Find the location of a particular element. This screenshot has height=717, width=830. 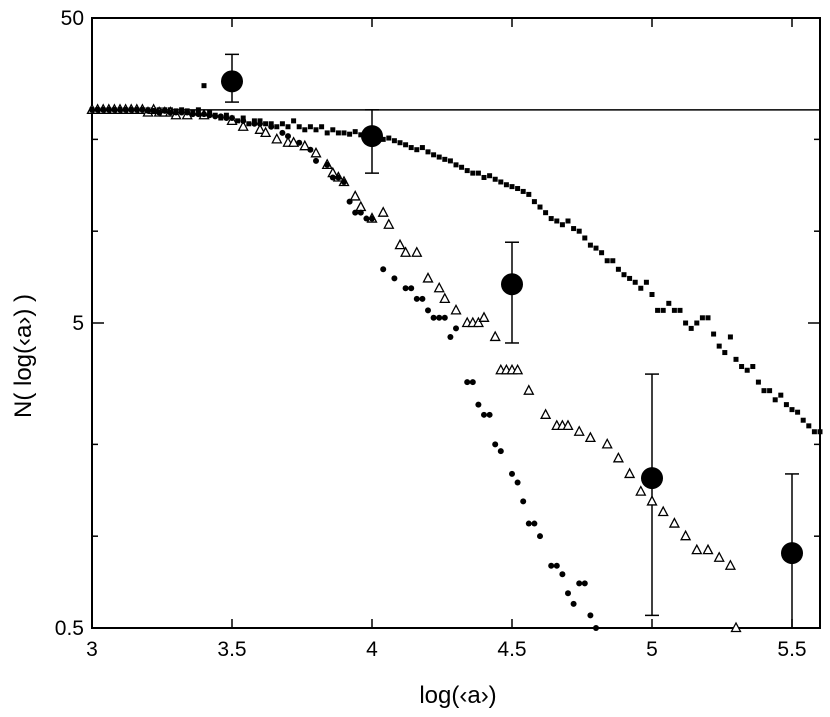

x-tick-label: 5 is located at coordinates (652, 649).